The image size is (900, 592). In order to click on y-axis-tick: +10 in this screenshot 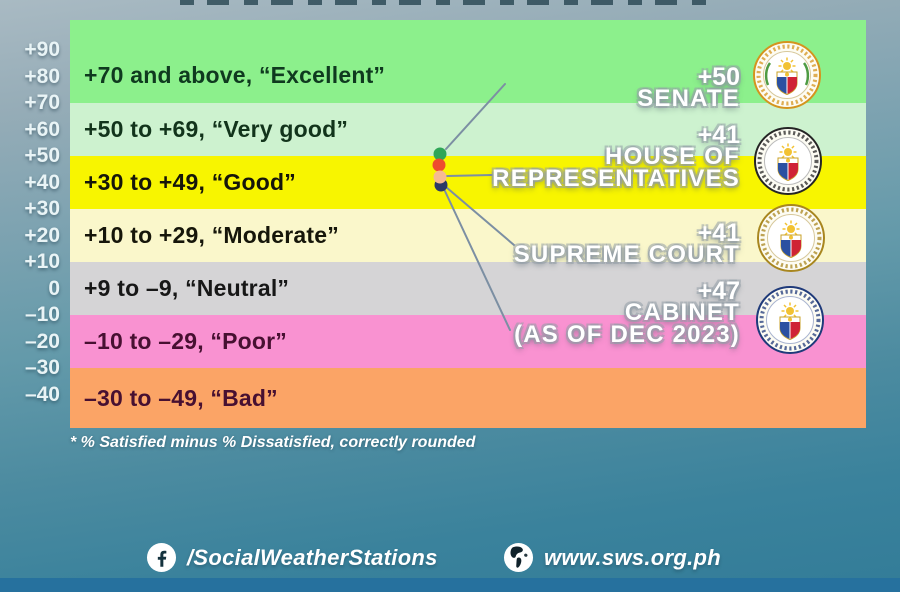, I will do `click(42, 261)`.